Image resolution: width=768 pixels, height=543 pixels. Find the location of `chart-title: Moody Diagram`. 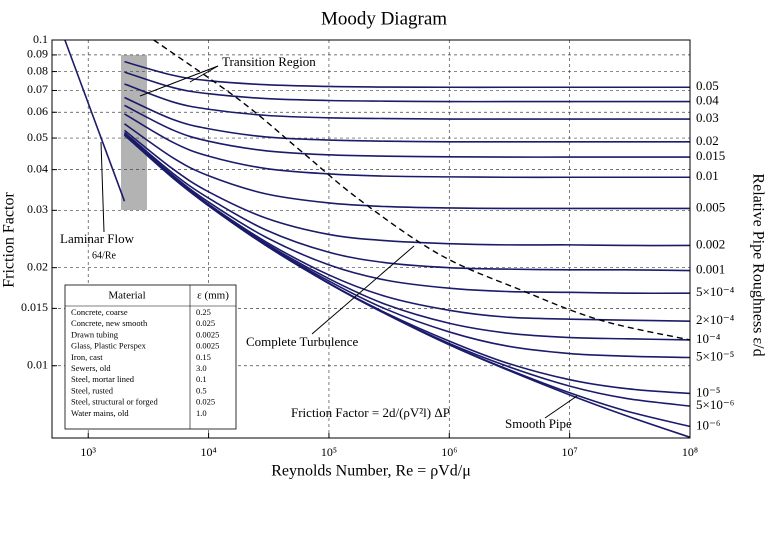

chart-title: Moody Diagram is located at coordinates (384, 18).